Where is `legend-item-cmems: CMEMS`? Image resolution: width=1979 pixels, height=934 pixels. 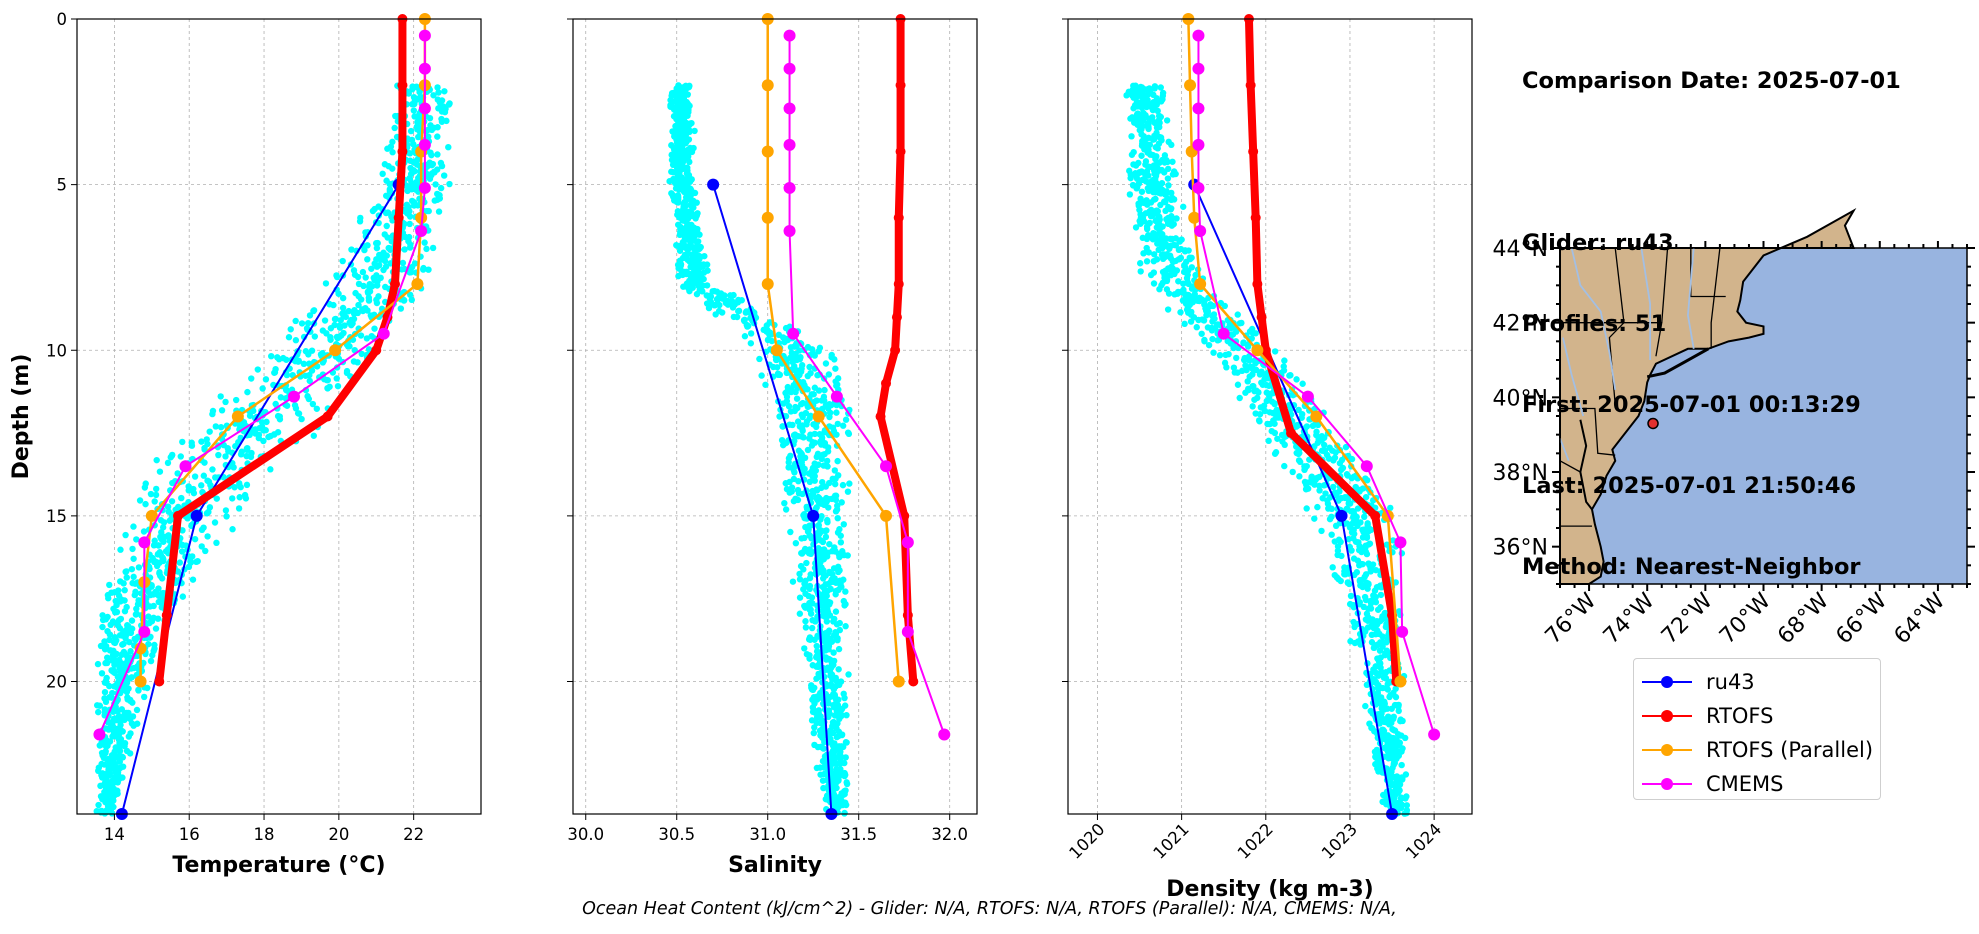 legend-item-cmems: CMEMS is located at coordinates (1757, 784).